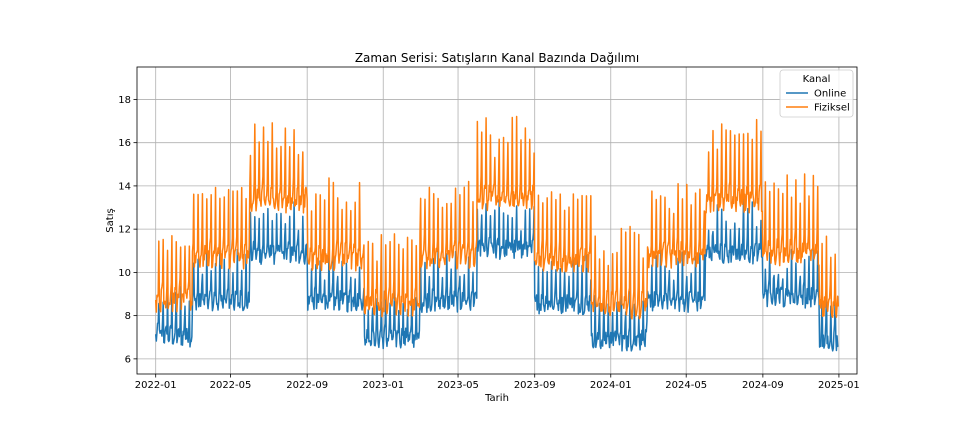  What do you see at coordinates (231, 385) in the screenshot?
I see `x-tick-label: 2022-05` at bounding box center [231, 385].